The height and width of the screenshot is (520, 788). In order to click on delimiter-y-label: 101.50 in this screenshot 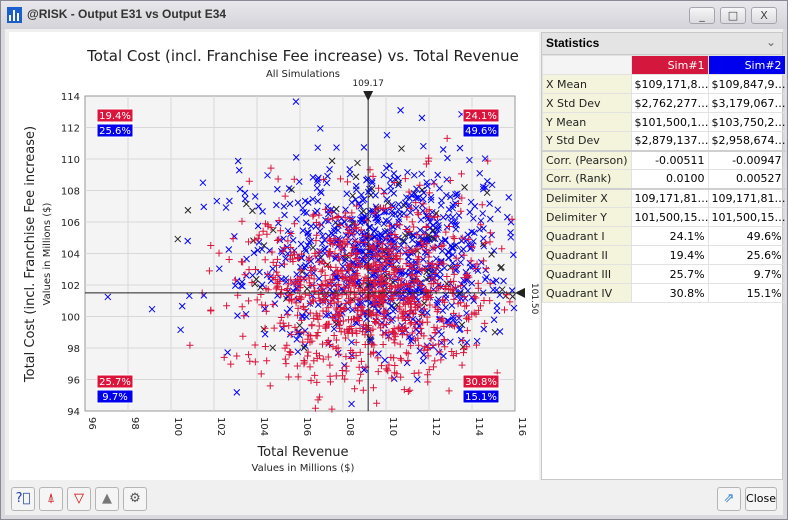, I will do `click(534, 299)`.